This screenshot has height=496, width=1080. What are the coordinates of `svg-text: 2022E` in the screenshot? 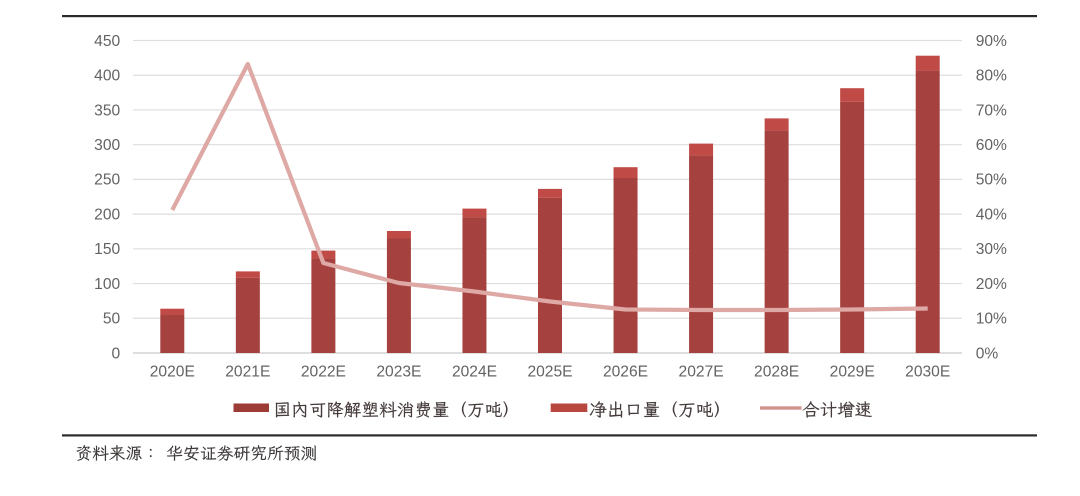 It's located at (323, 371).